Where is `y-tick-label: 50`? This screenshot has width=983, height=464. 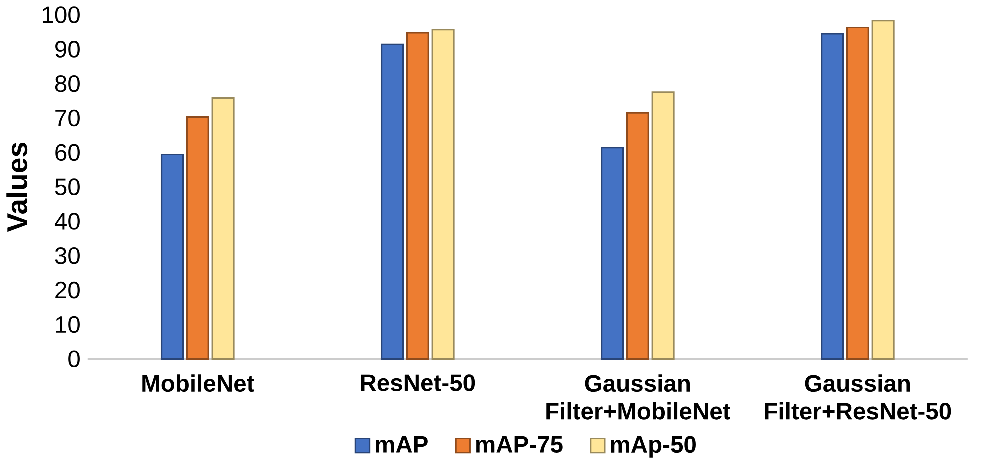
y-tick-label: 50 is located at coordinates (67, 187).